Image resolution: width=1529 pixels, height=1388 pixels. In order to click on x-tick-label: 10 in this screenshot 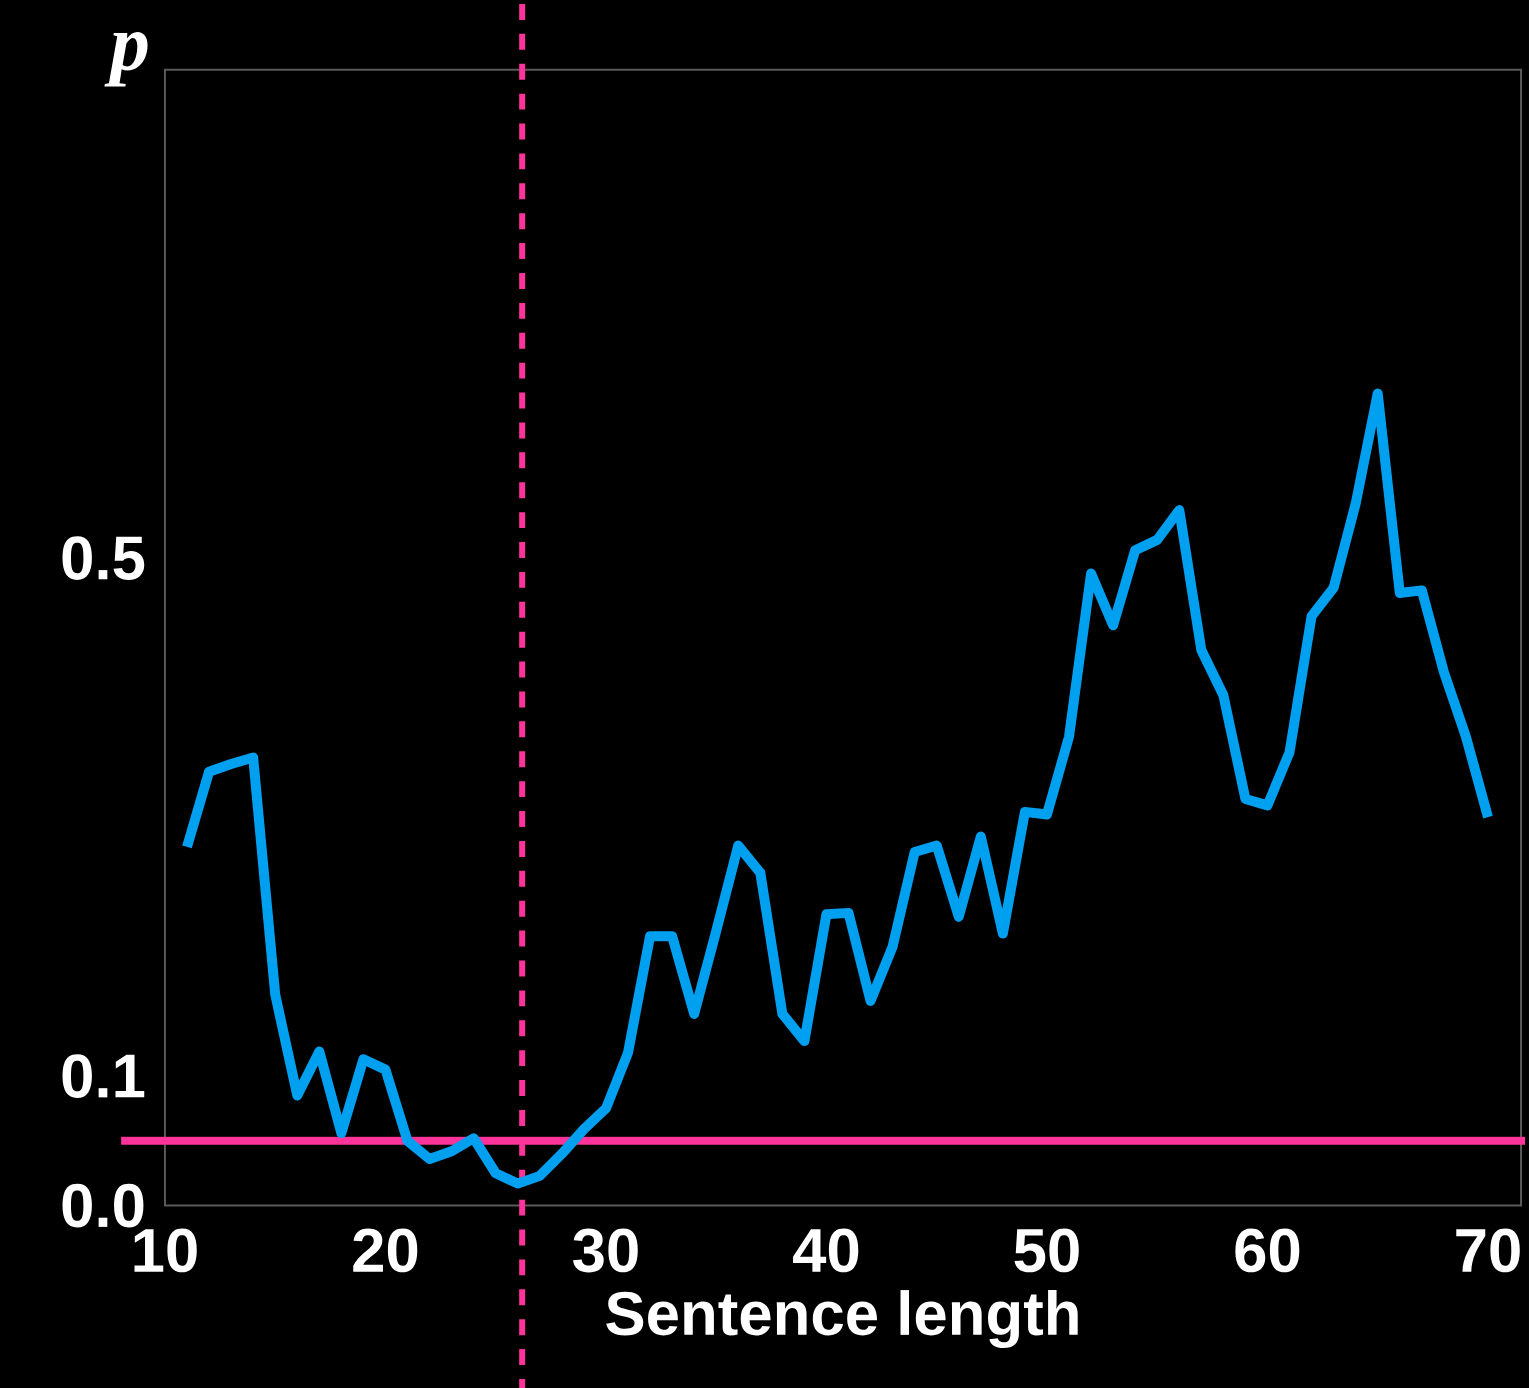, I will do `click(165, 1250)`.